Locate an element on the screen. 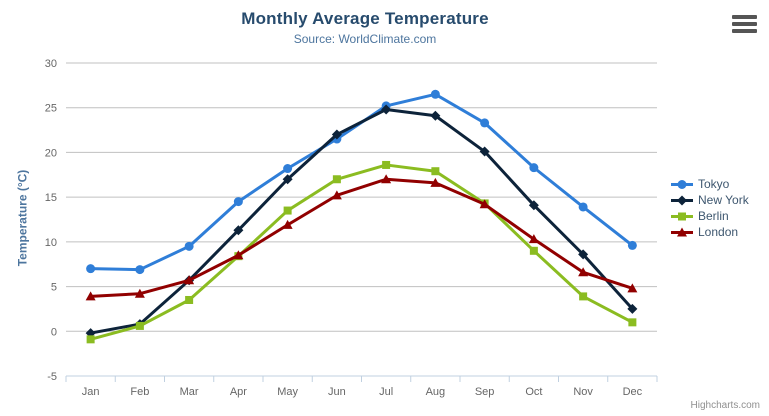 This screenshot has height=416, width=769. svg-text: Aug is located at coordinates (436, 392).